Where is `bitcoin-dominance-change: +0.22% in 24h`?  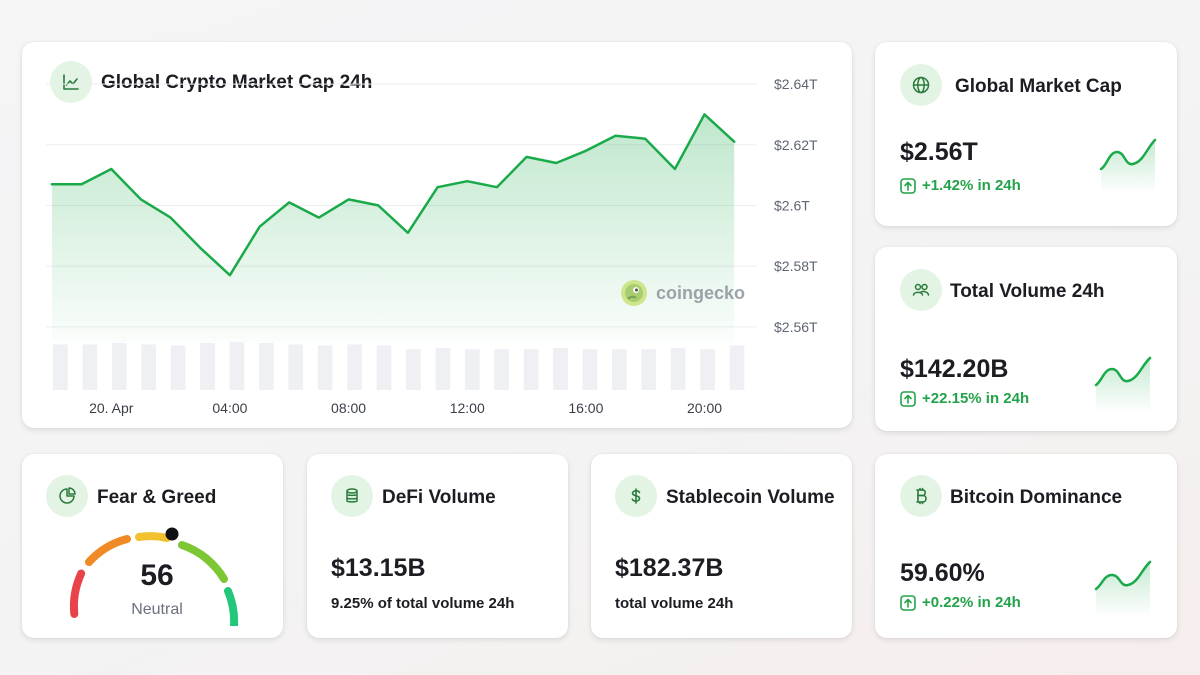
bitcoin-dominance-change: +0.22% in 24h is located at coordinates (960, 602).